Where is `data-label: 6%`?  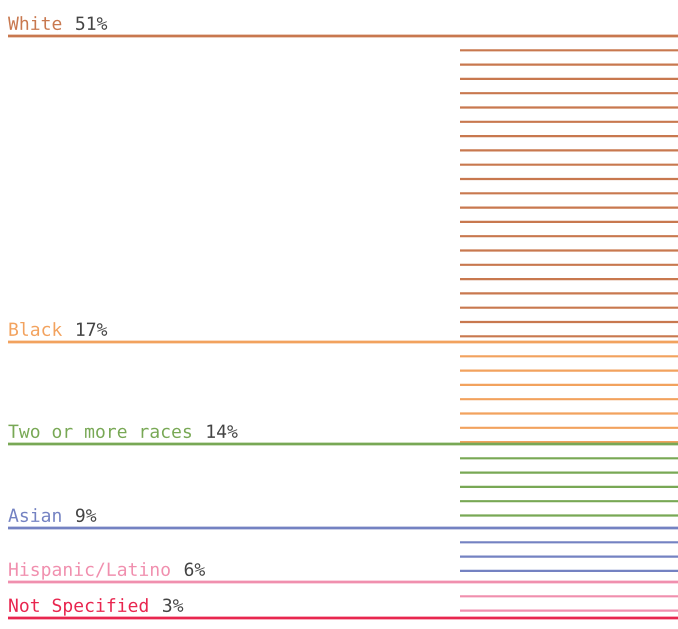
data-label: 6% is located at coordinates (194, 569).